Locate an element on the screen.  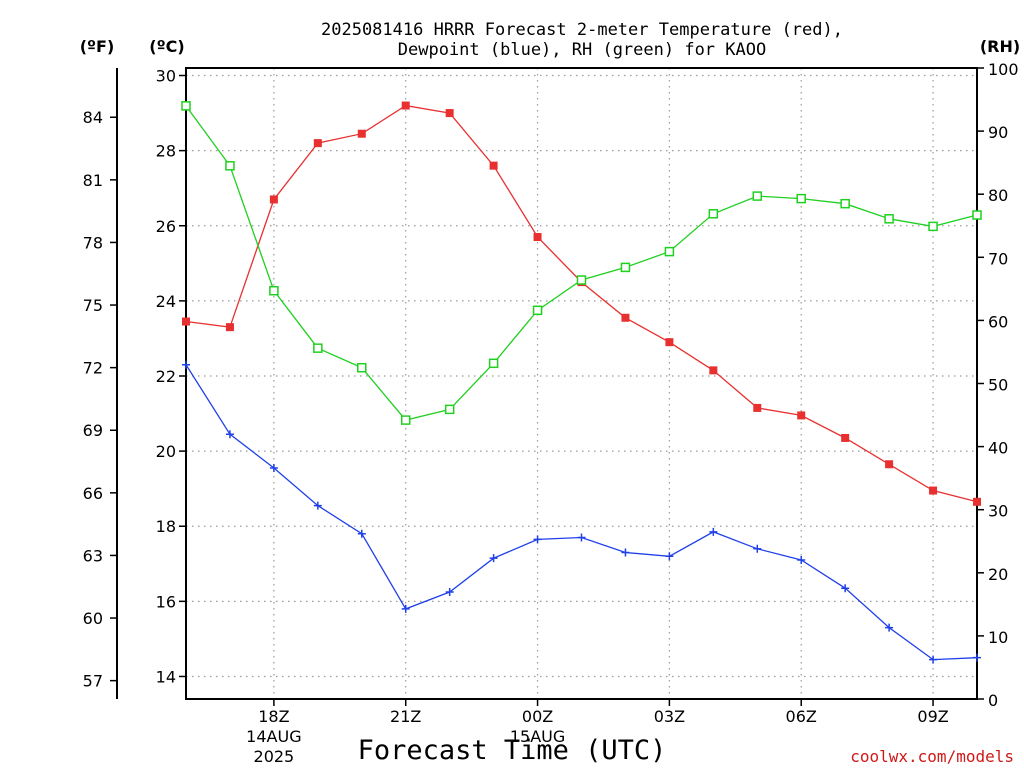
celsius-axis: 14 16 18 20 22 24 26 28 30 is located at coordinates (171, 376).